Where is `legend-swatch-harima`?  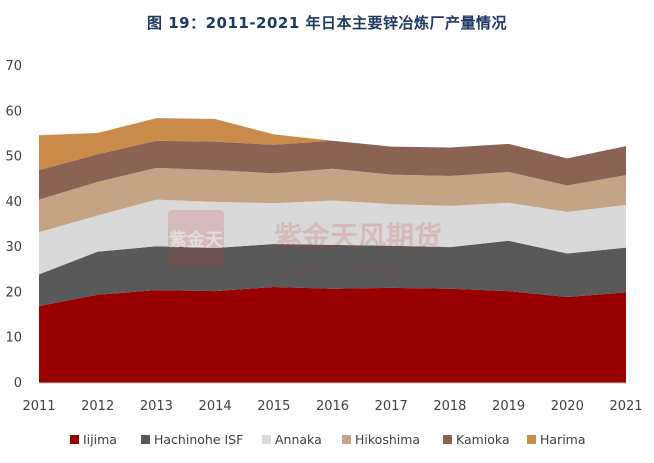 legend-swatch-harima is located at coordinates (531, 439).